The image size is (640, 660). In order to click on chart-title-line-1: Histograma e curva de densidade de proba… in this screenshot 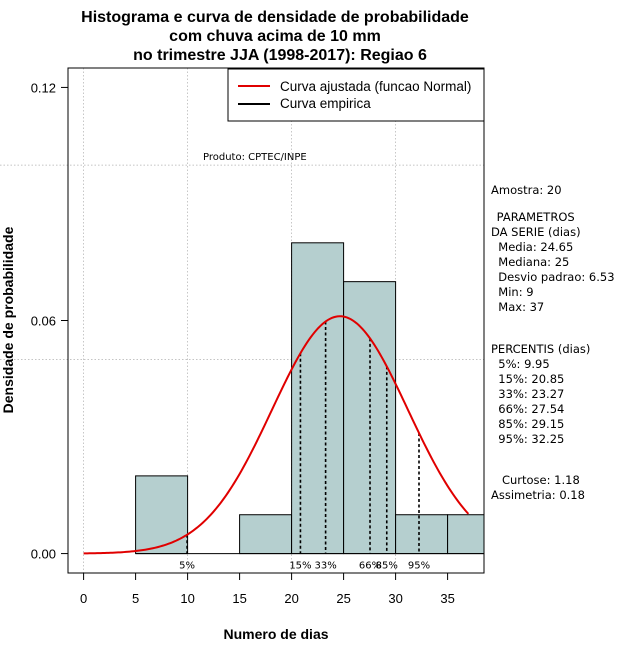, I will do `click(275, 17)`.